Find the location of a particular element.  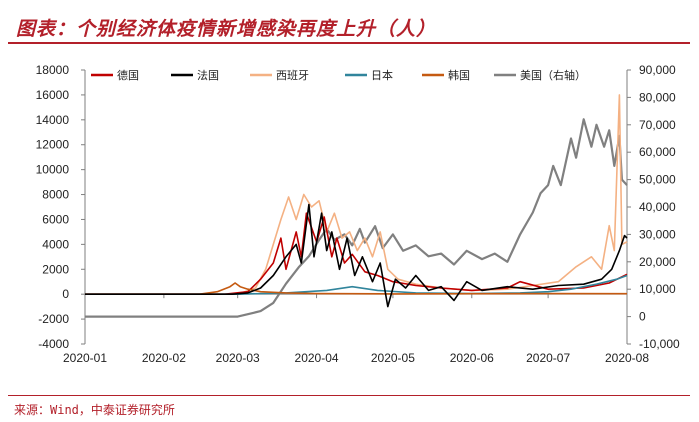

legend-label: 德国 is located at coordinates (128, 75).